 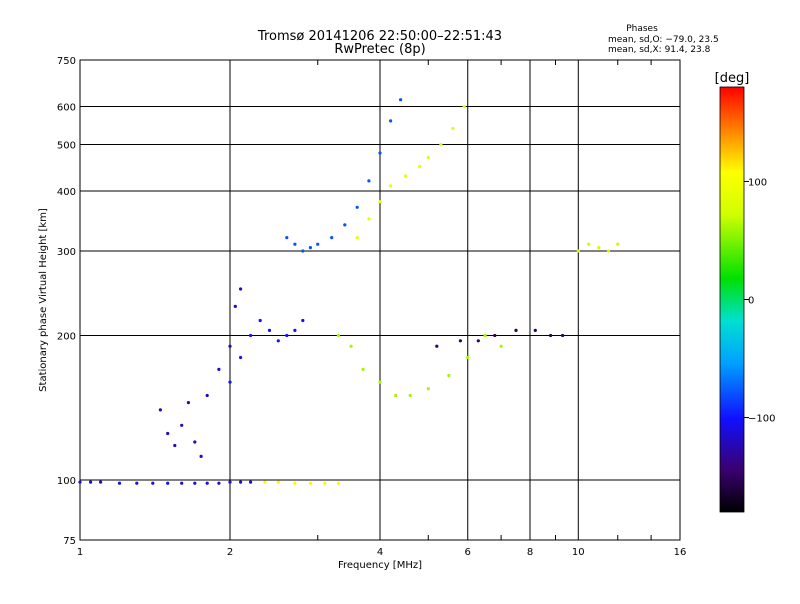 What do you see at coordinates (468, 552) in the screenshot?
I see `x-tick-label: 6` at bounding box center [468, 552].